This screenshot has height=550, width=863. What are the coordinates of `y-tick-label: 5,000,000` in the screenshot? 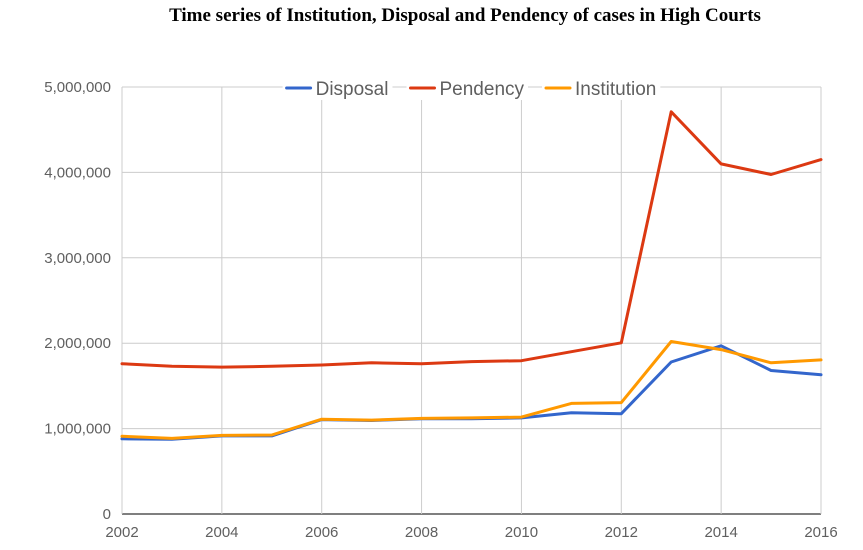 It's located at (77, 87).